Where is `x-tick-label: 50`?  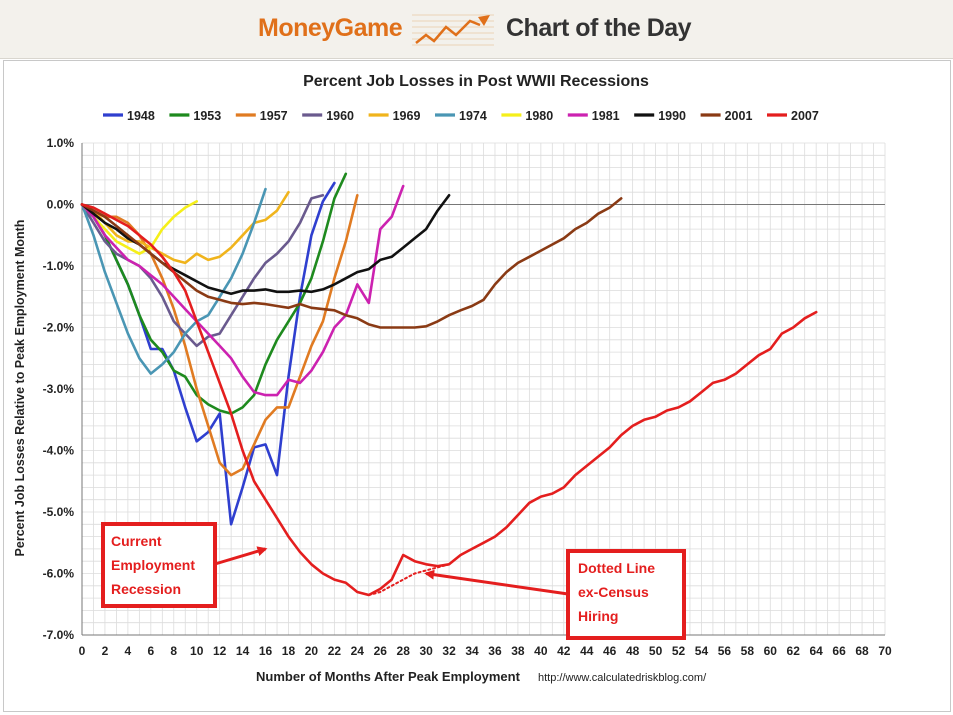
x-tick-label: 50 is located at coordinates (656, 651).